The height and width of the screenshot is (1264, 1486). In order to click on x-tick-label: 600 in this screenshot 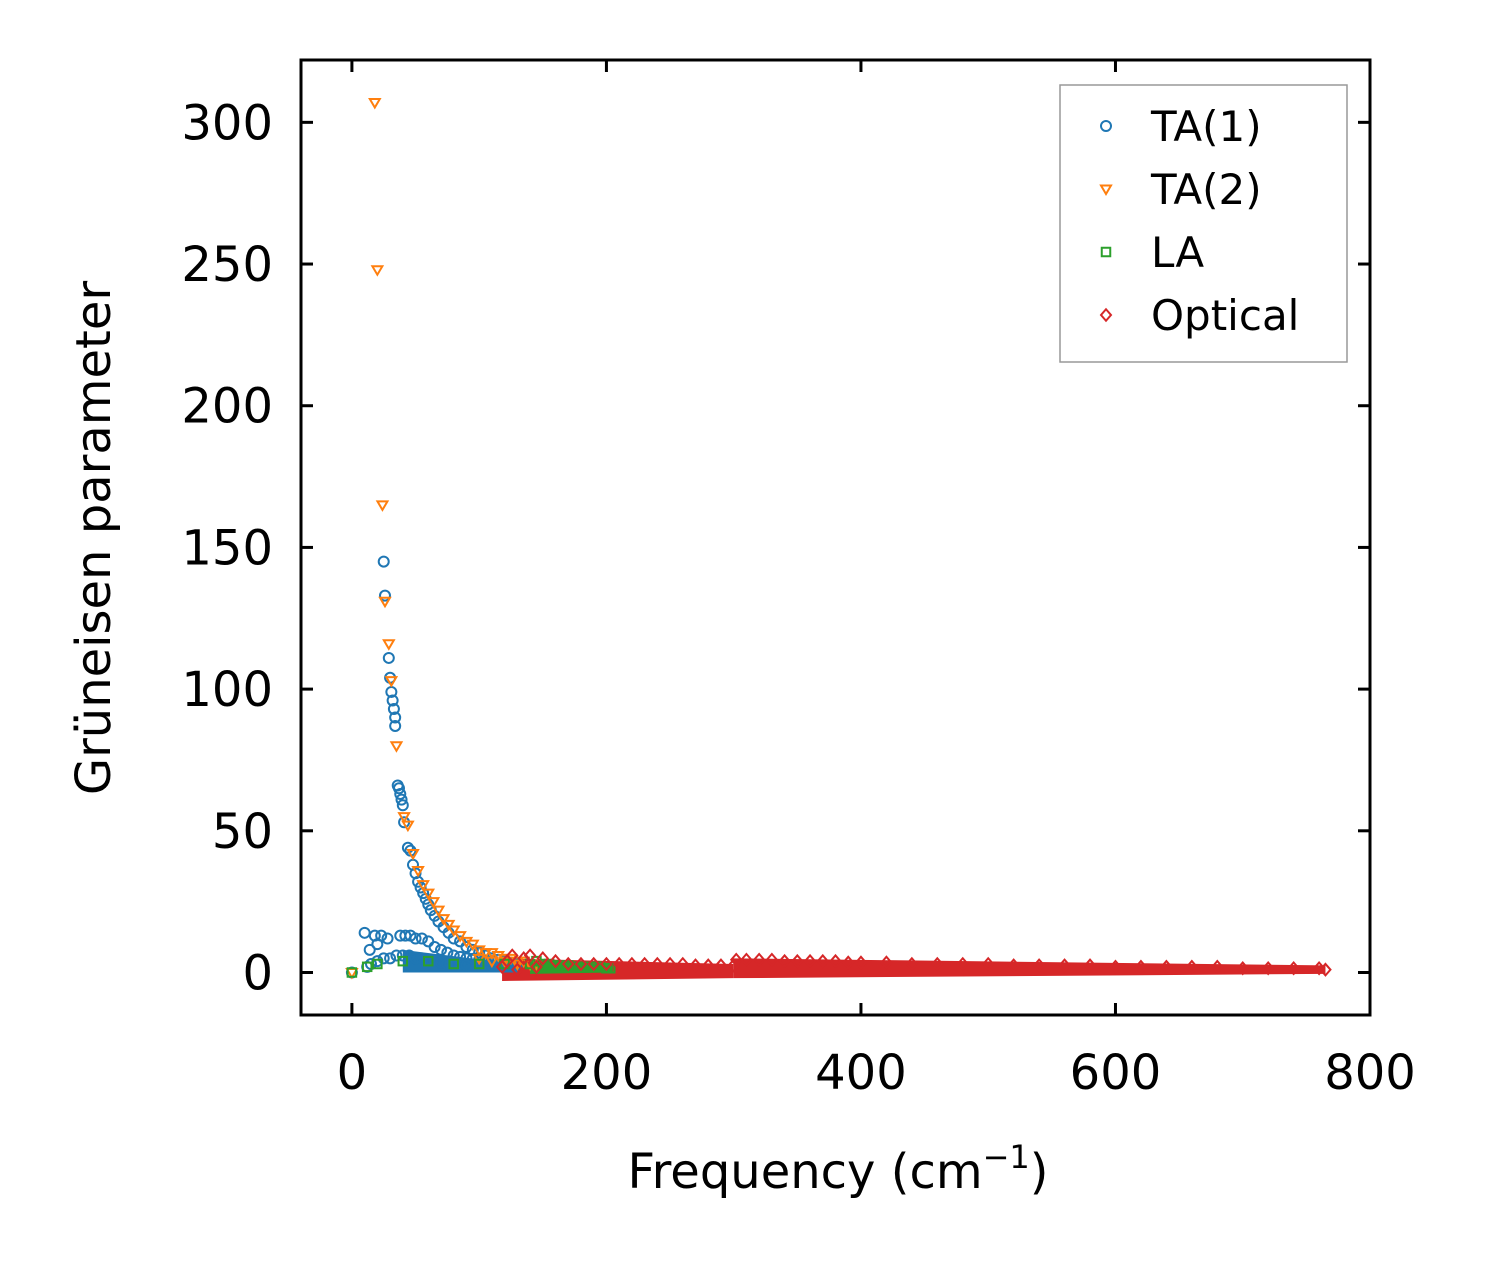, I will do `click(1116, 1073)`.